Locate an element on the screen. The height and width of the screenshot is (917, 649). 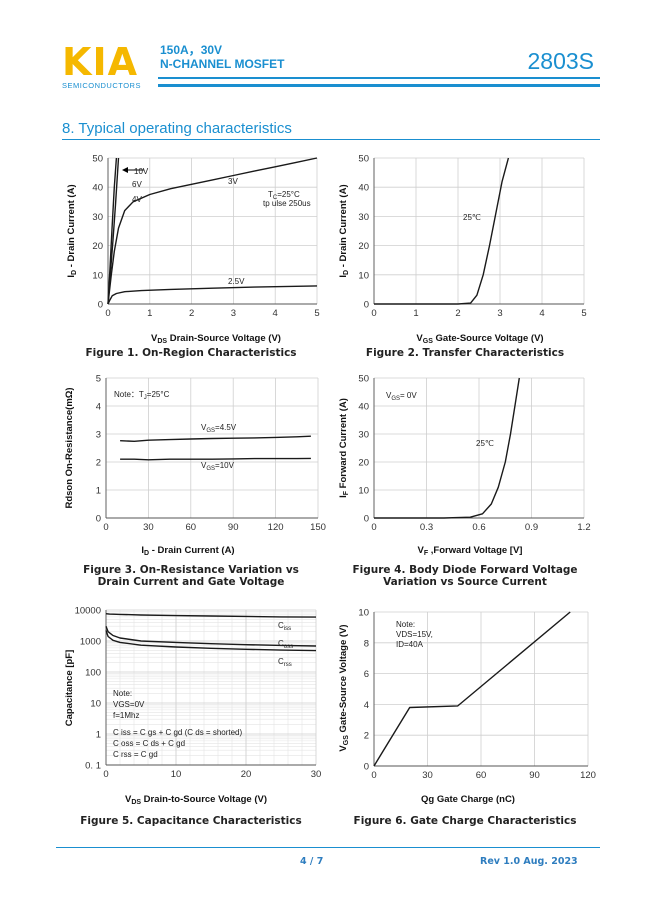
fig2-label-25c: 25℃ is located at coordinates (472, 217).